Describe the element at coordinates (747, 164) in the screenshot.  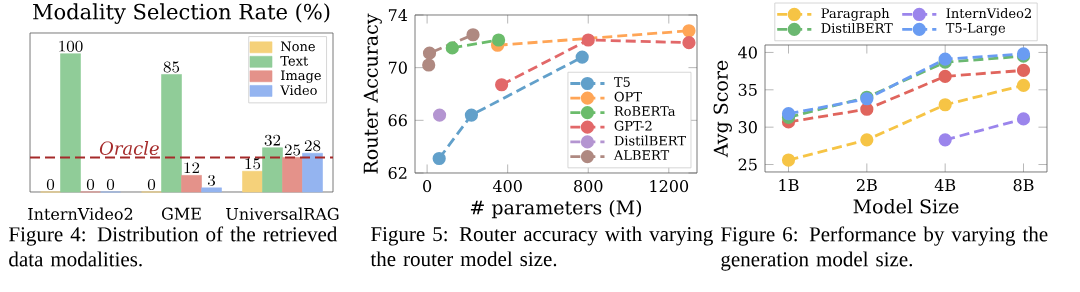
I see `y-tick-label: 25` at that location.